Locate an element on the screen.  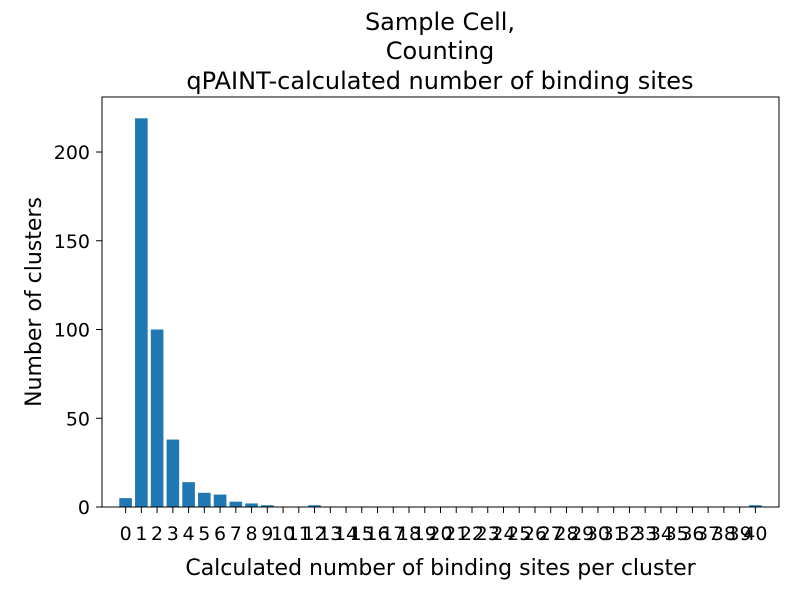
x-tick-label: 22 is located at coordinates (472, 534).